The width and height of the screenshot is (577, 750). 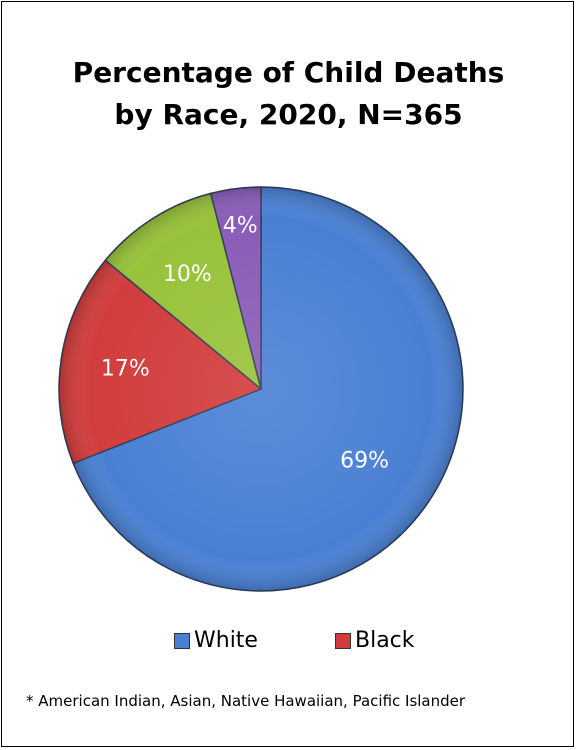 What do you see at coordinates (385, 640) in the screenshot?
I see `legend-label-black: Black` at bounding box center [385, 640].